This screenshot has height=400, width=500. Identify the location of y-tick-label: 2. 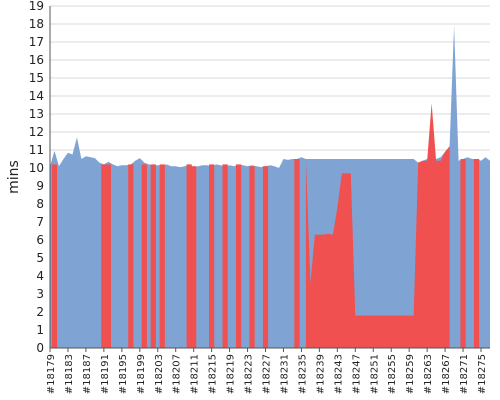
(40, 312).